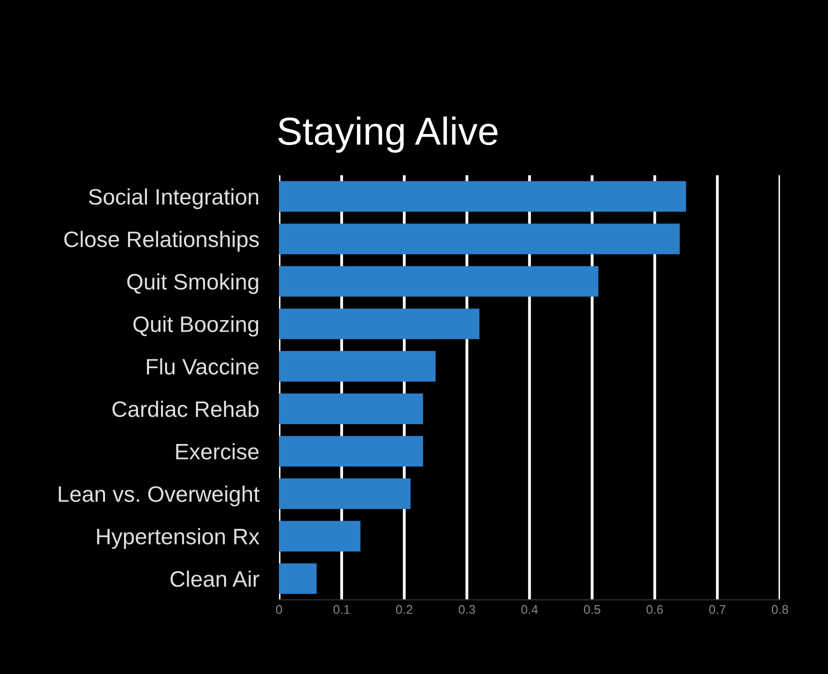 Image resolution: width=828 pixels, height=674 pixels. Describe the element at coordinates (173, 199) in the screenshot. I see `y-tick-label: Social Integration` at that location.